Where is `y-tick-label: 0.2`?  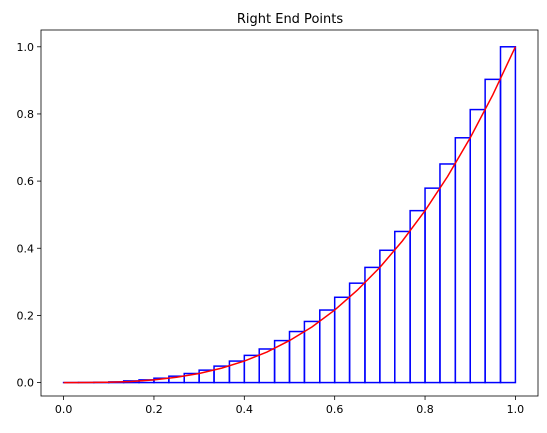 y-tick-label: 0.2 is located at coordinates (26, 315).